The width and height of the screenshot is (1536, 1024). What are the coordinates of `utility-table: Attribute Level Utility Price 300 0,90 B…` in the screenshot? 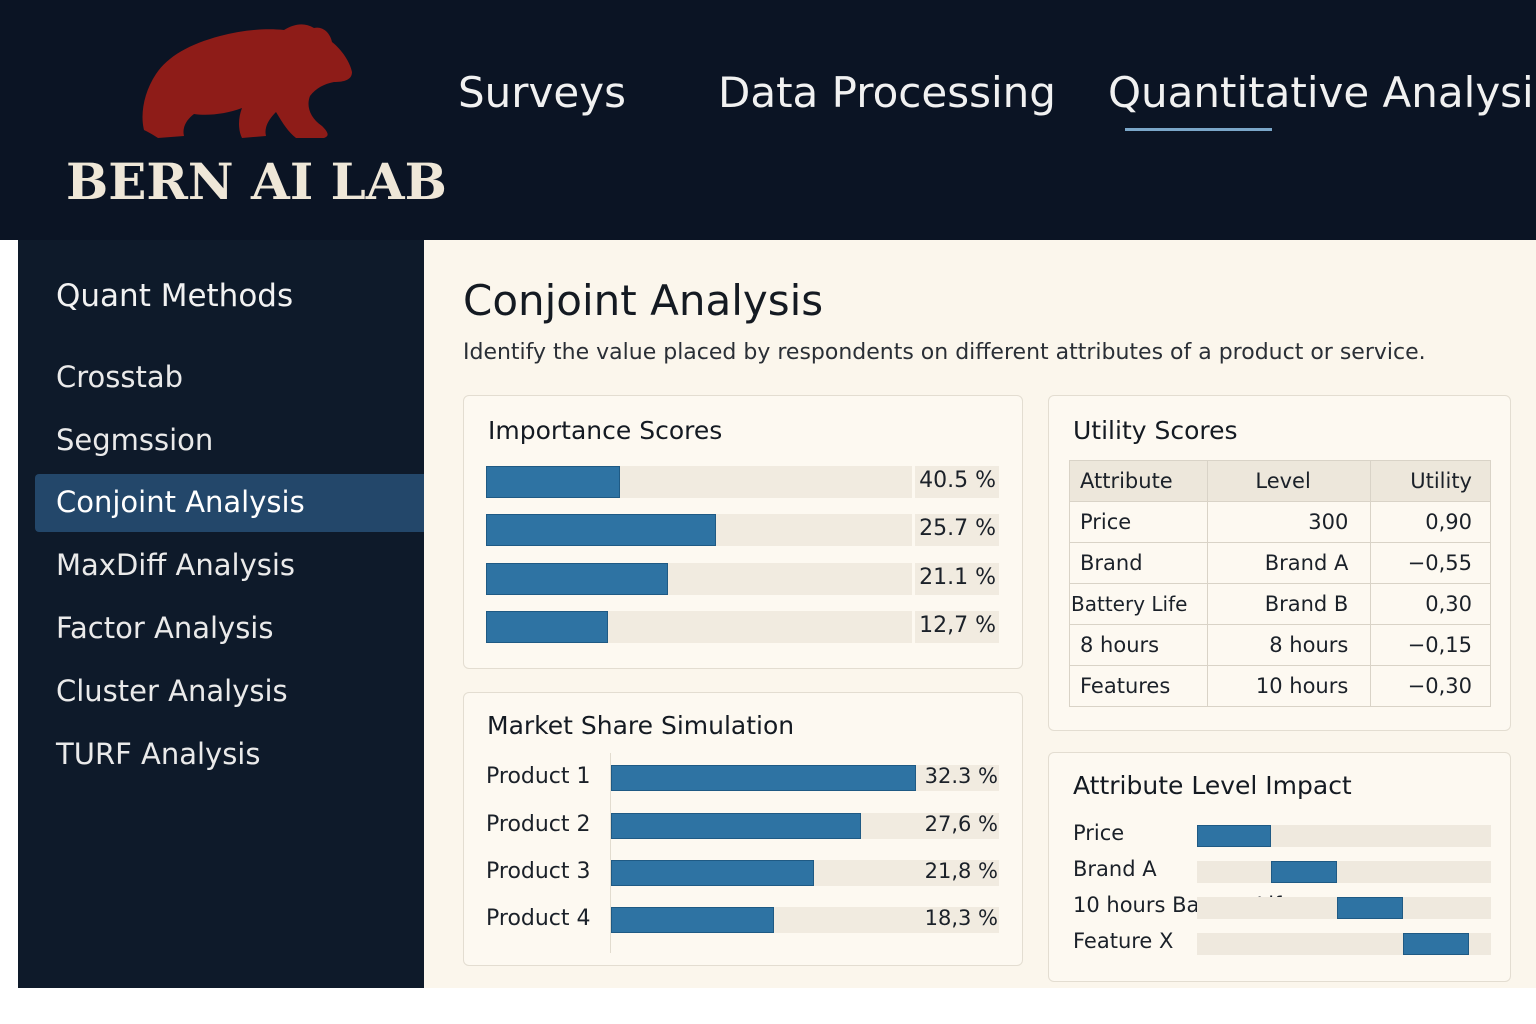 It's located at (1280, 583).